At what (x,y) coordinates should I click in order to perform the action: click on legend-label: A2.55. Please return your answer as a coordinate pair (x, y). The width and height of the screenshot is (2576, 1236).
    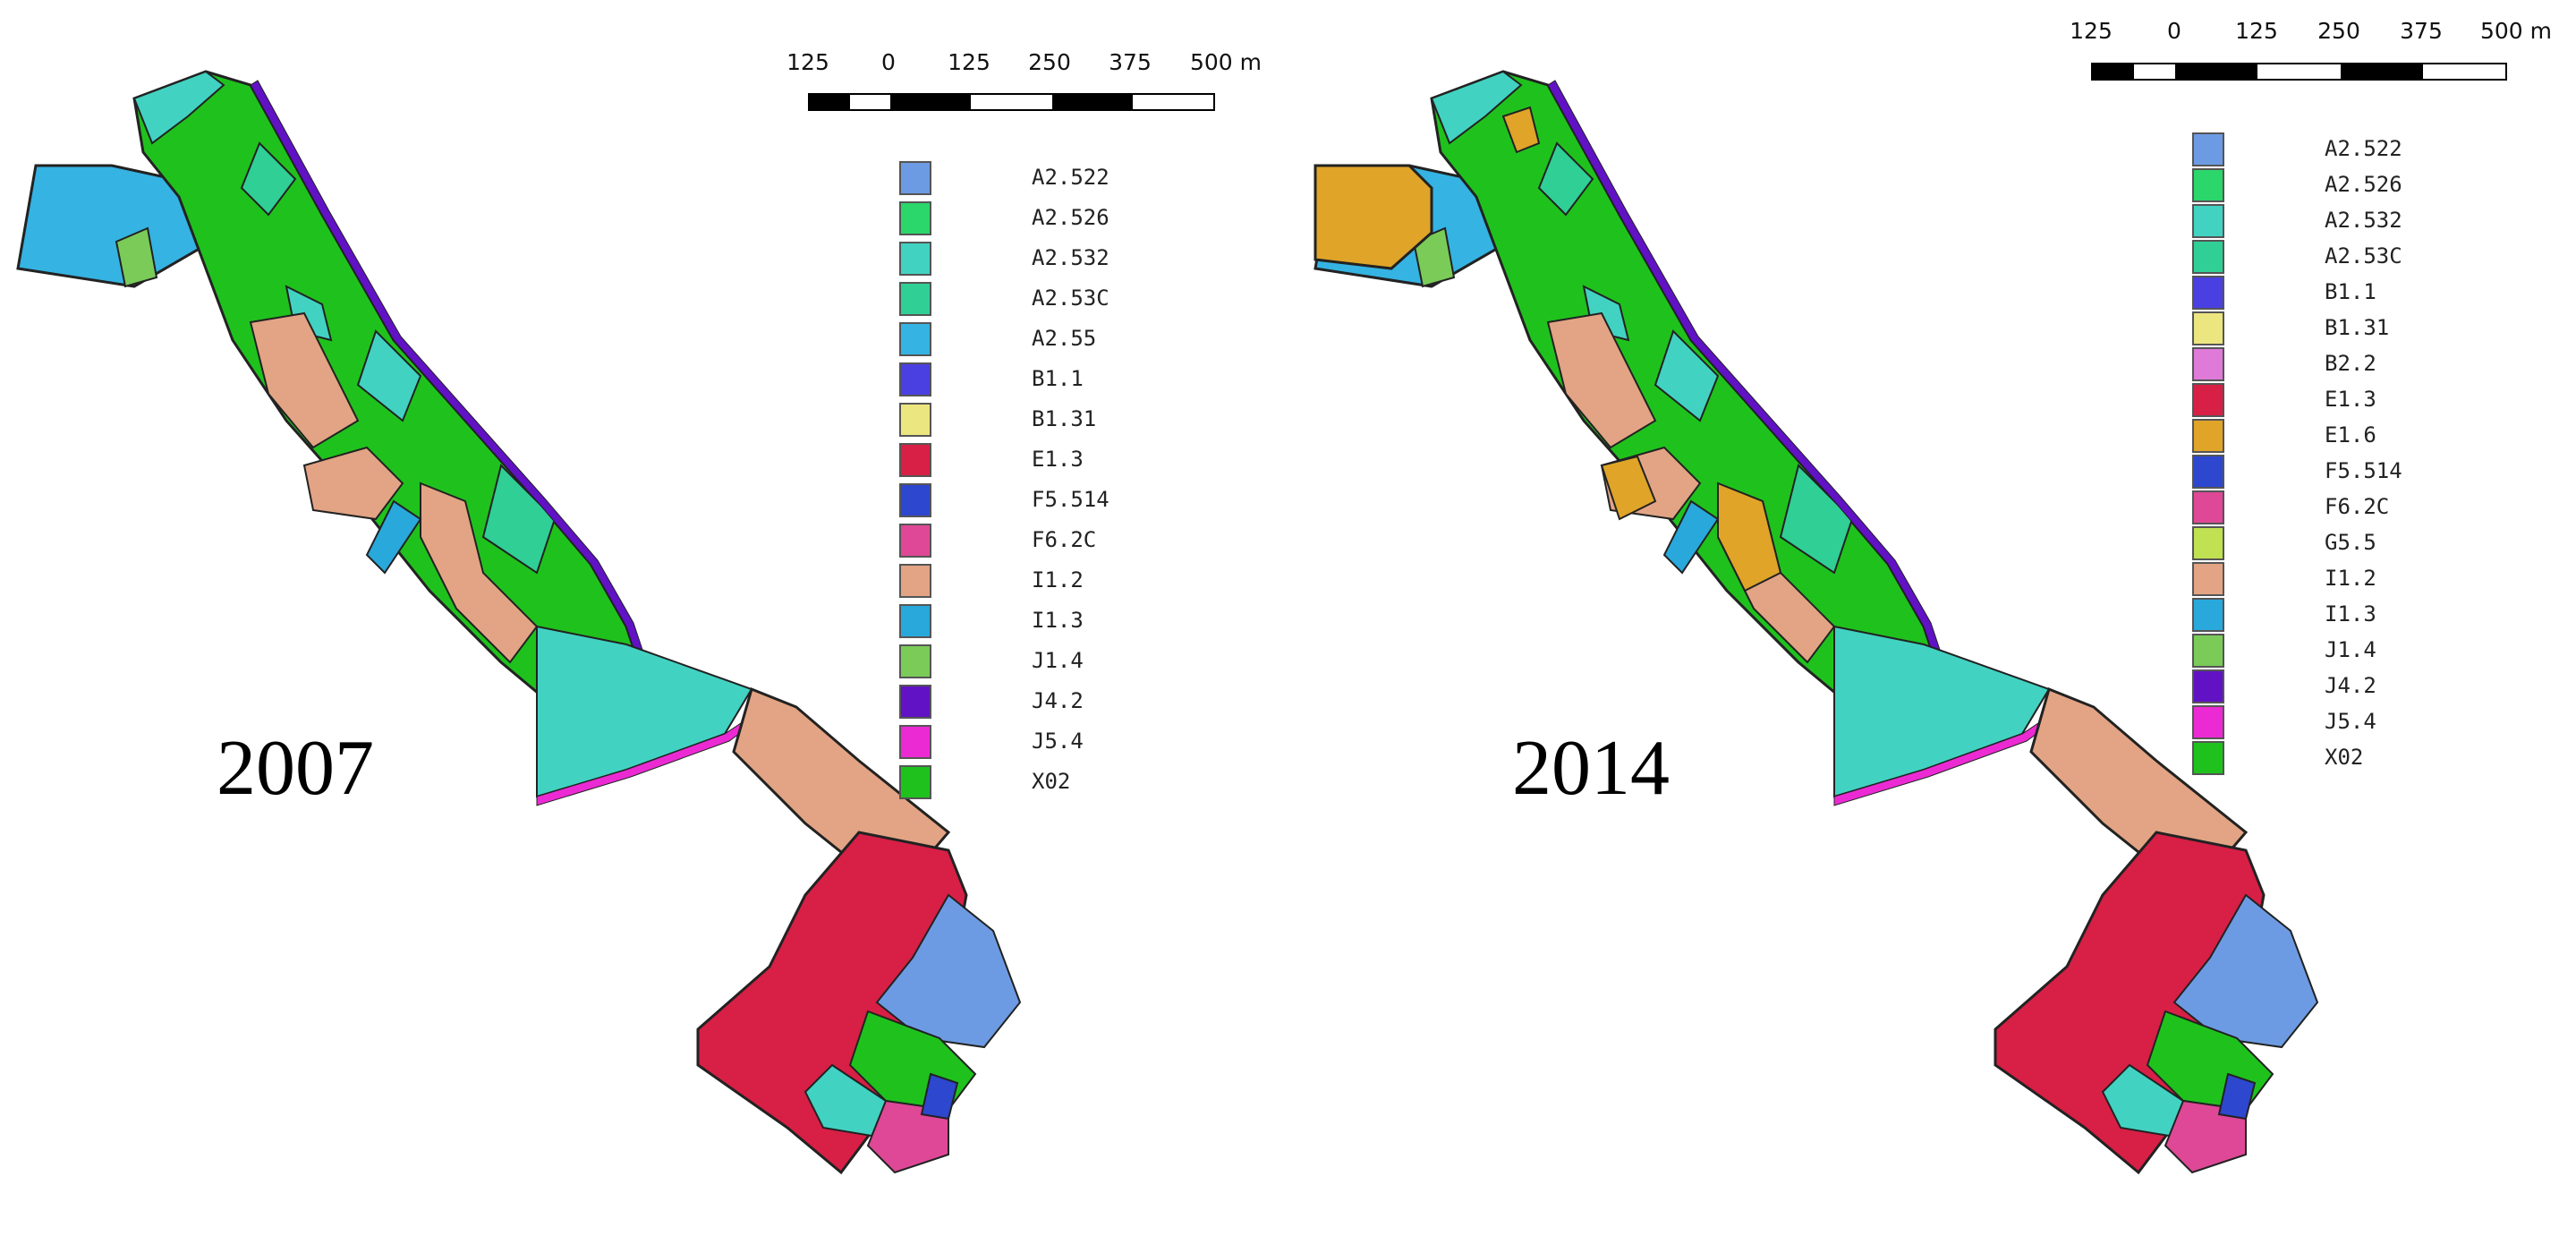
    Looking at the image, I should click on (1064, 338).